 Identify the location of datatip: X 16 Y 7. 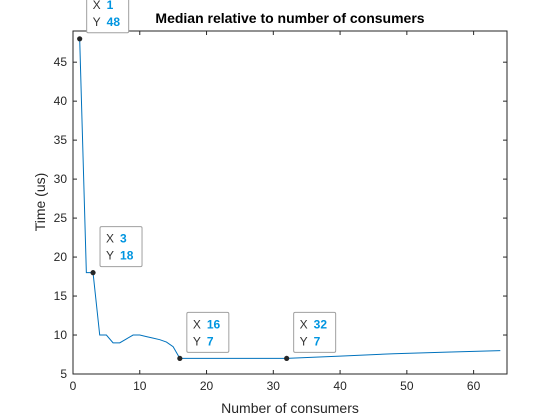
(203, 336).